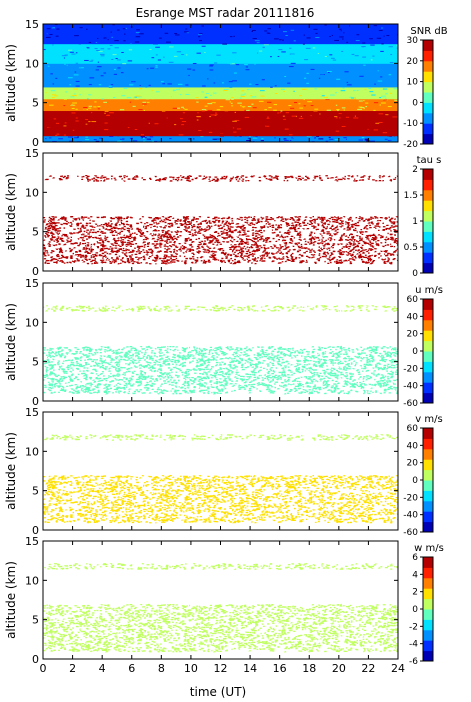 This screenshot has width=471, height=702. I want to click on colorbar-tick-label: 40, so click(413, 446).